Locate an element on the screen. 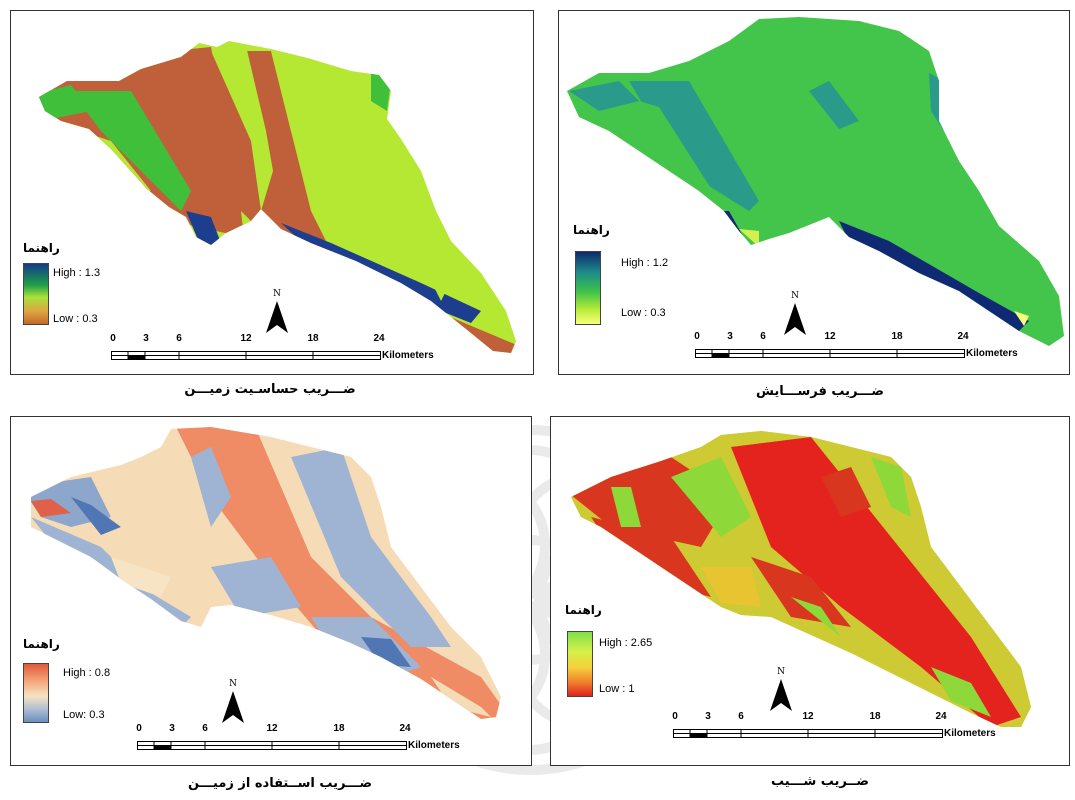 This screenshot has height=800, width=1075. legend-high-label: High : 1.3 is located at coordinates (77, 273).